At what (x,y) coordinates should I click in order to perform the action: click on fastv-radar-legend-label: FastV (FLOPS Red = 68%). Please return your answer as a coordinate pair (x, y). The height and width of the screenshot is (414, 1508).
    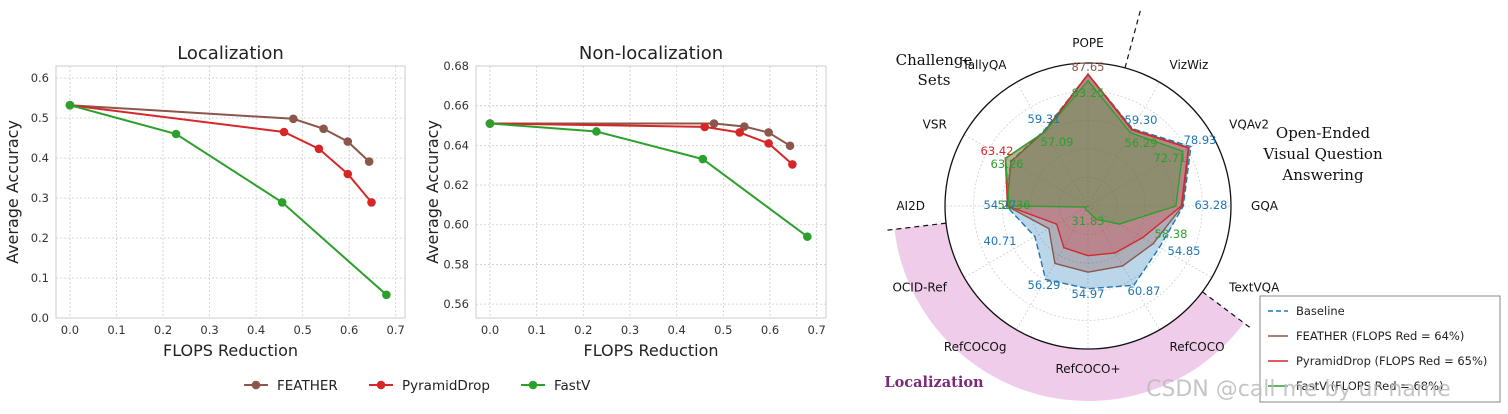
    Looking at the image, I should click on (1370, 386).